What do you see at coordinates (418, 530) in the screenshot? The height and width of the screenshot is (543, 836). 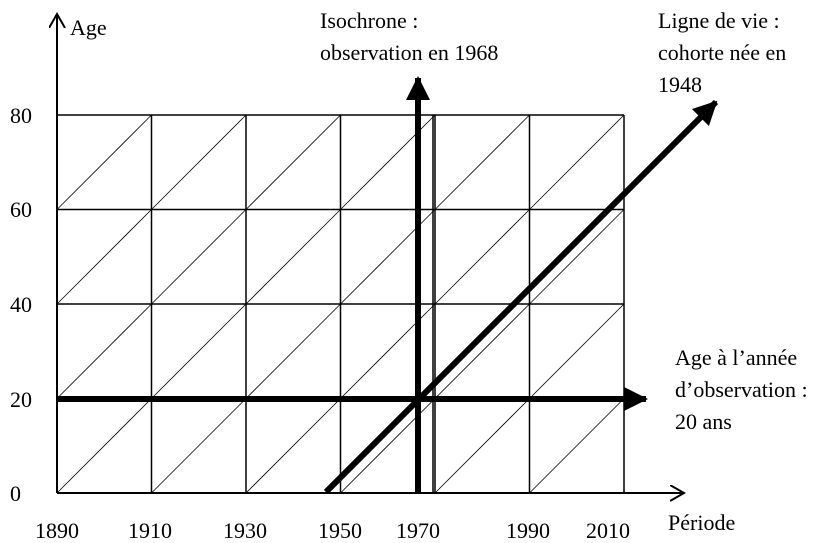 I see `x-tick-label: 1970` at bounding box center [418, 530].